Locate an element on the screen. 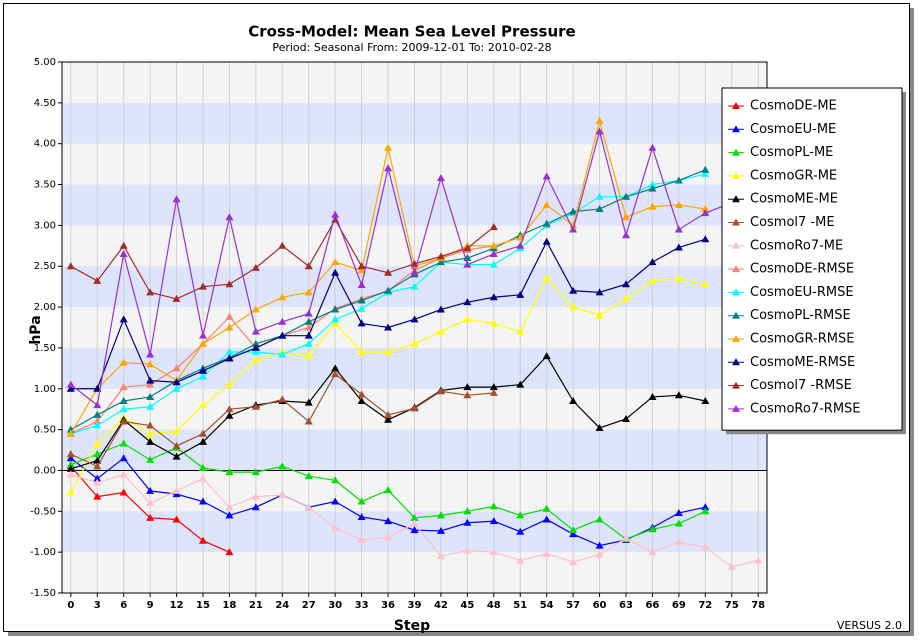 The image size is (922, 642). x-tick-label: 69 is located at coordinates (679, 605).